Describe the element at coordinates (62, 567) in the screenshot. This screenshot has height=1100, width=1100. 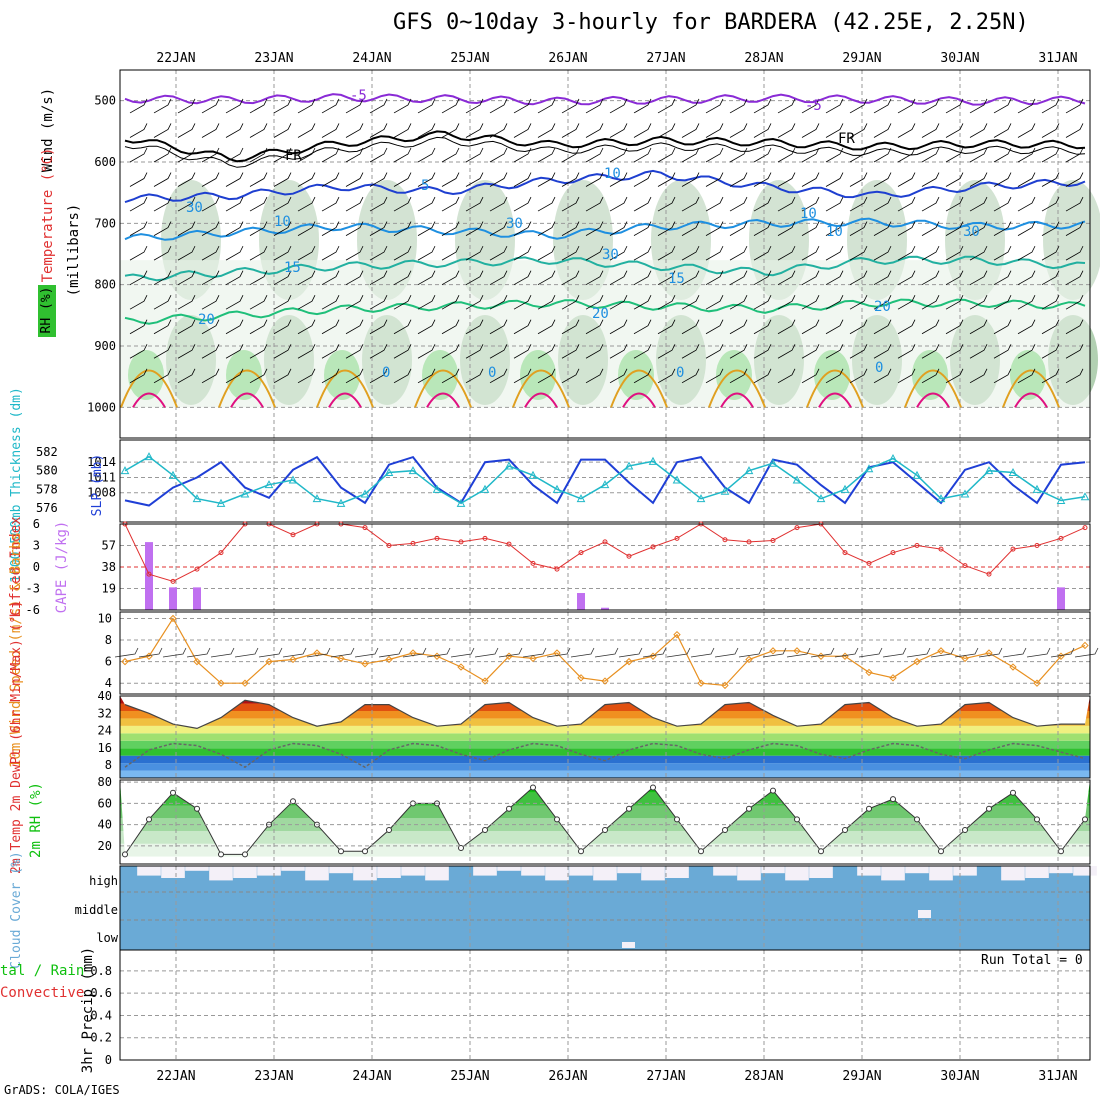
I see `ylabel-cape: CAPE (J/kg)` at that location.